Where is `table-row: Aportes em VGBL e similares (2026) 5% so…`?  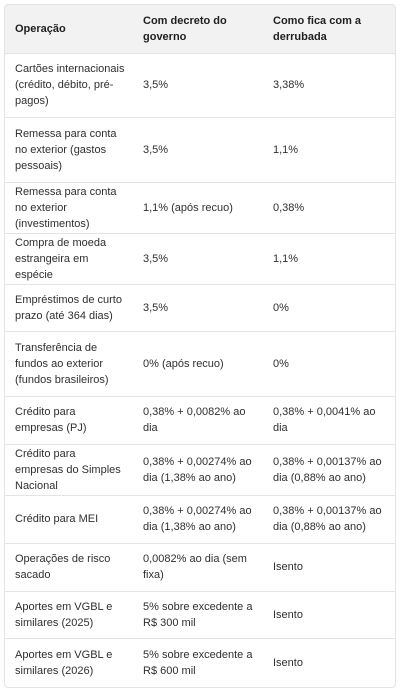
table-row: Aportes em VGBL e similares (2026) 5% so… is located at coordinates (200, 662).